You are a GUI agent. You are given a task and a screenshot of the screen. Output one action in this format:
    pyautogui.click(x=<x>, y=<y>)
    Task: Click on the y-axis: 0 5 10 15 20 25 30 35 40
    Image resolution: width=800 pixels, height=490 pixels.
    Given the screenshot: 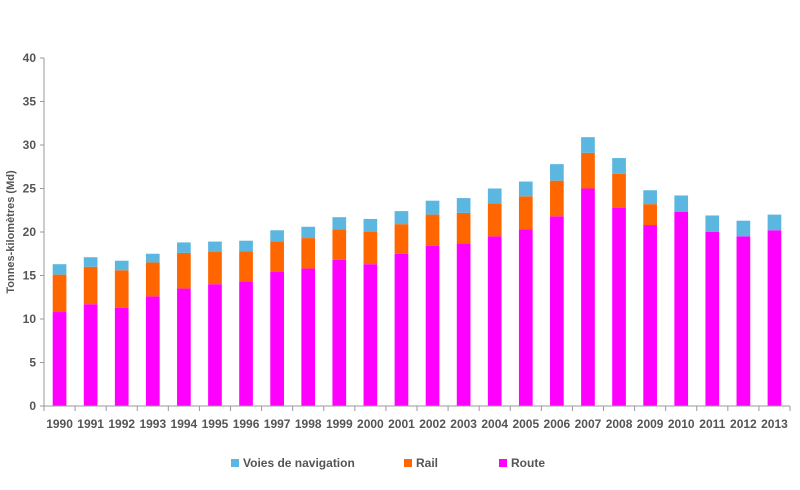 What is the action you would take?
    pyautogui.click(x=34, y=232)
    